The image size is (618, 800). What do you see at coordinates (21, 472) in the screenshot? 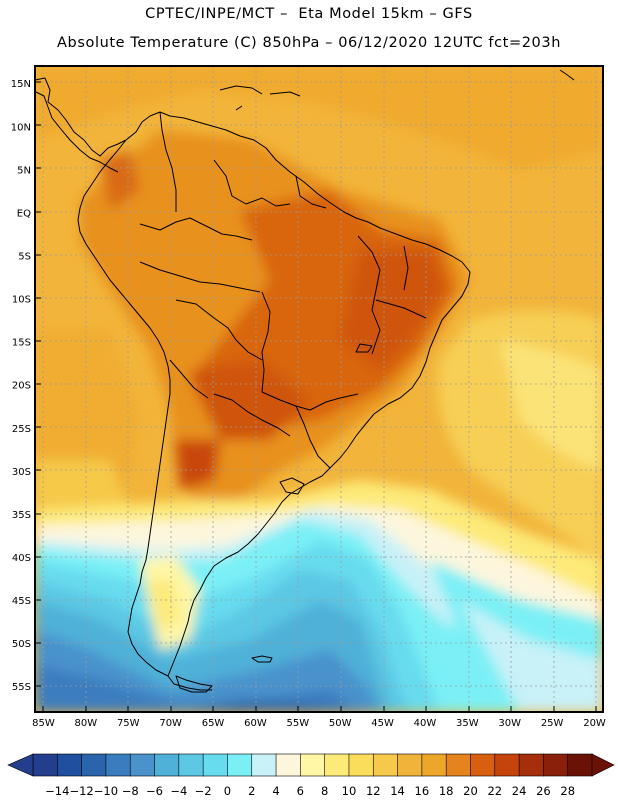
I see `lat-label: 30S` at bounding box center [21, 472].